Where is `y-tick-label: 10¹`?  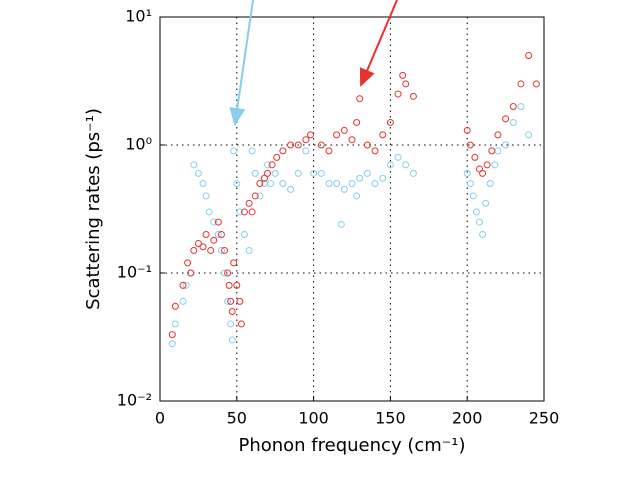
y-tick-label: 10¹ is located at coordinates (138, 16).